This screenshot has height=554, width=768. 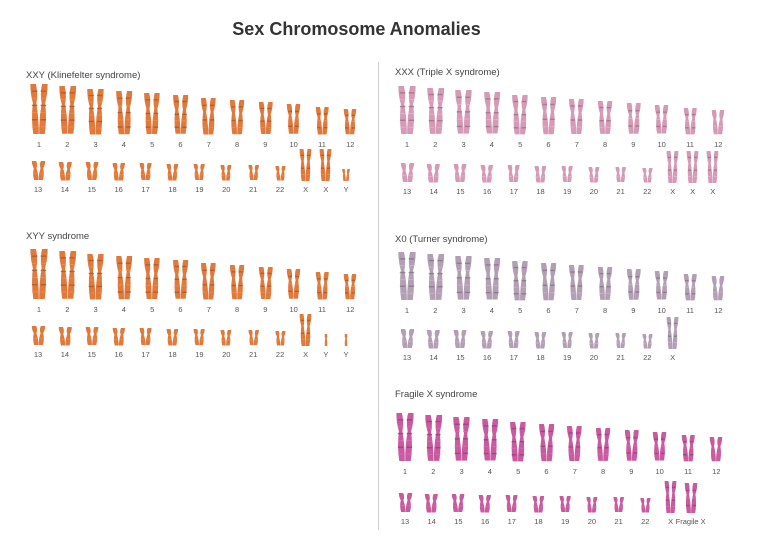 What do you see at coordinates (594, 191) in the screenshot?
I see `chromosome-label-20: 20` at bounding box center [594, 191].